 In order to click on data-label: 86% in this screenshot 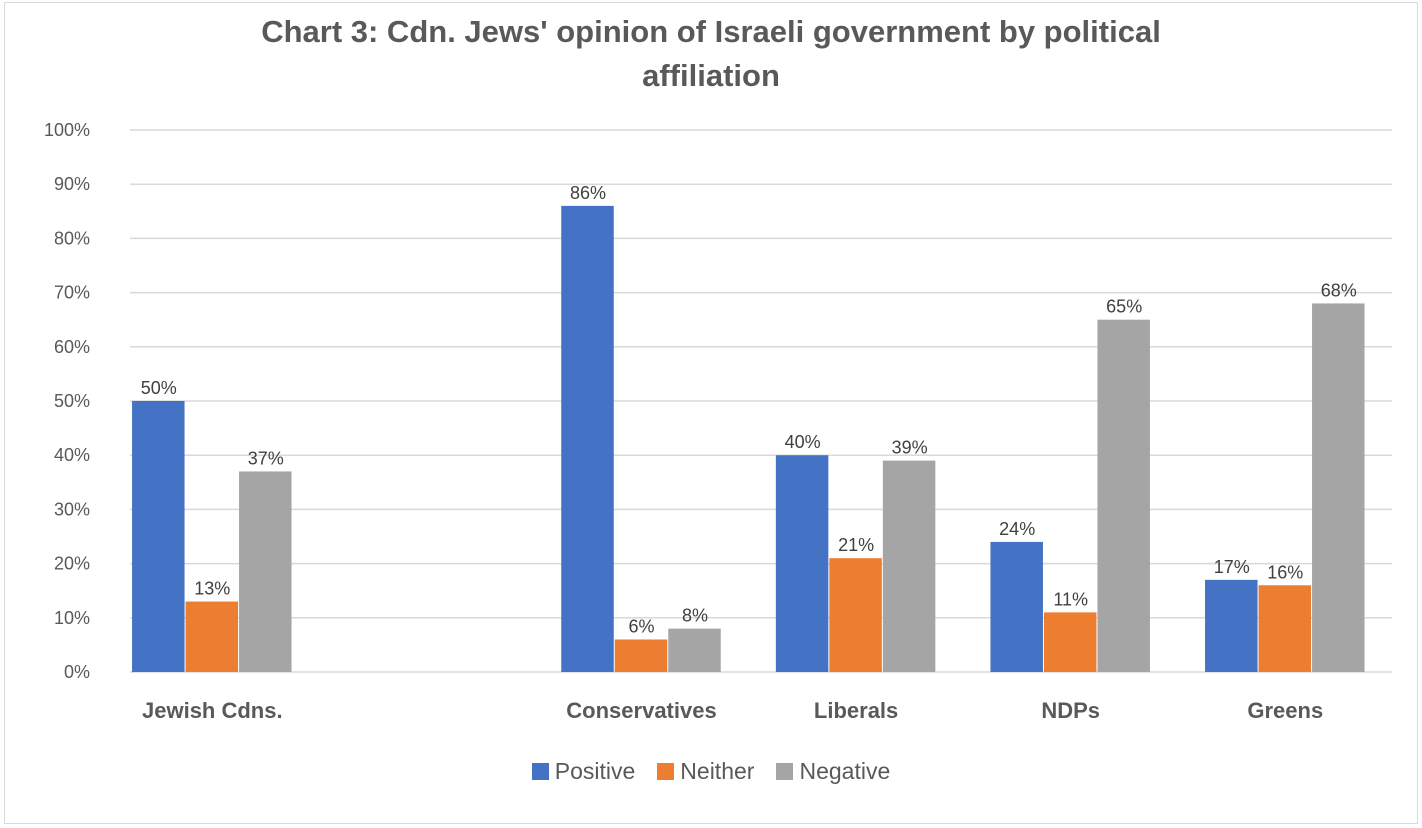, I will do `click(588, 193)`.